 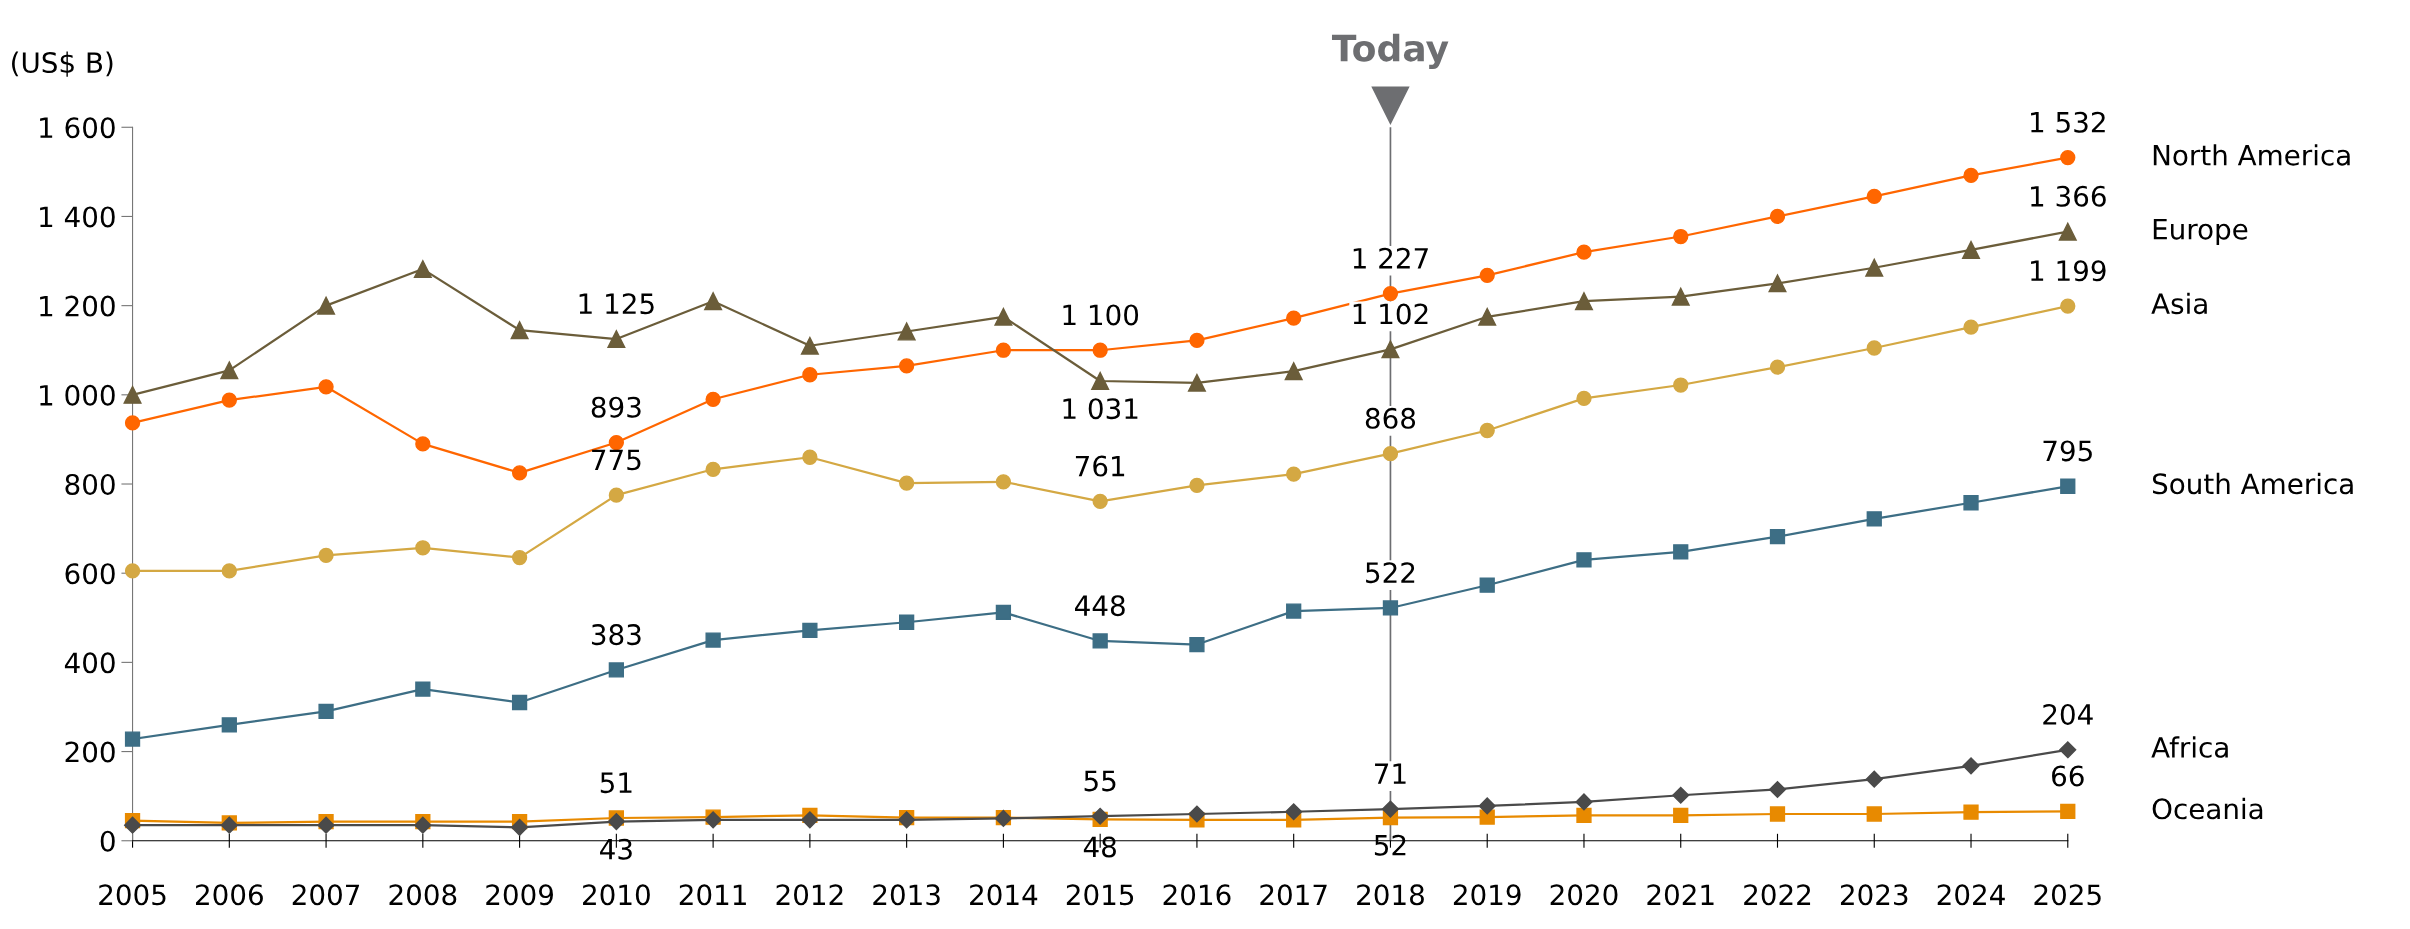 I want to click on x-tick-label: 2010, so click(x=616, y=895).